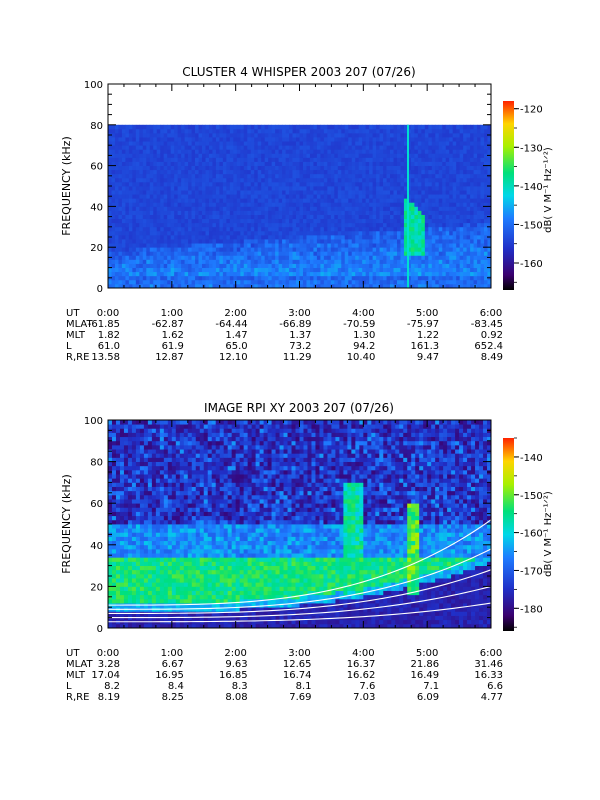  I want to click on ephemeris-value: 1.47, so click(236, 335).